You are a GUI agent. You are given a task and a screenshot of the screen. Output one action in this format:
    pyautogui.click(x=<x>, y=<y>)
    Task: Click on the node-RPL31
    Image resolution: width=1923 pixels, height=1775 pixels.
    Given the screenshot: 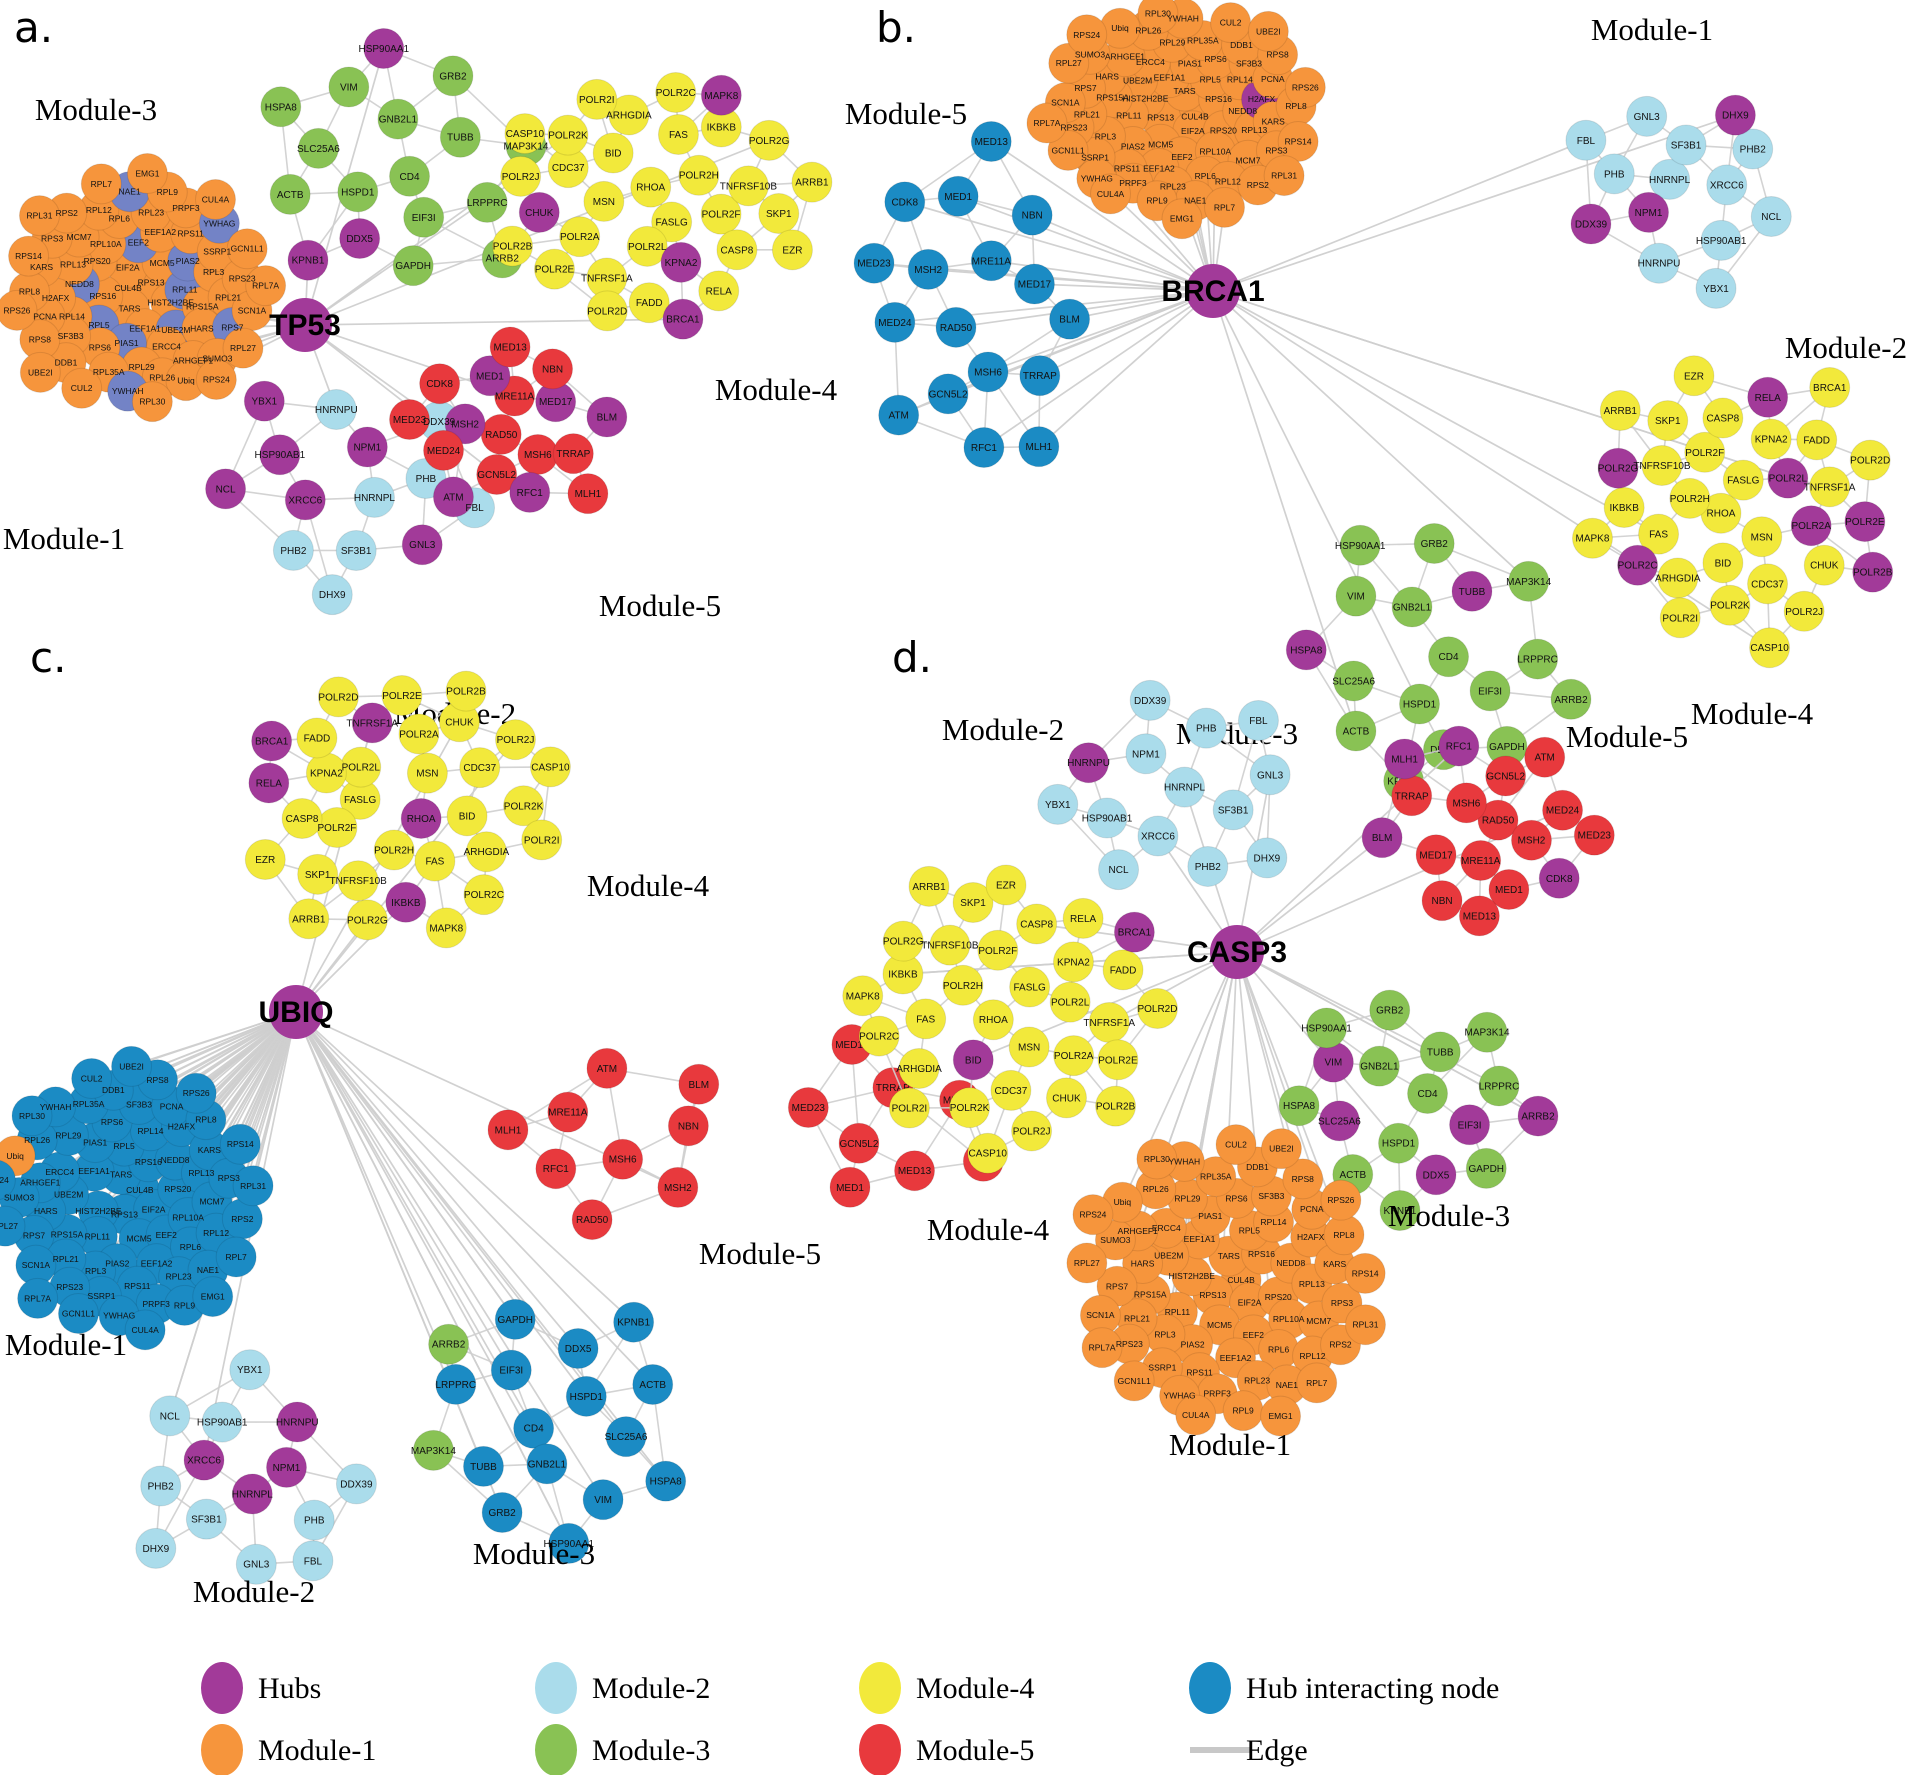 What is the action you would take?
    pyautogui.click(x=39, y=216)
    